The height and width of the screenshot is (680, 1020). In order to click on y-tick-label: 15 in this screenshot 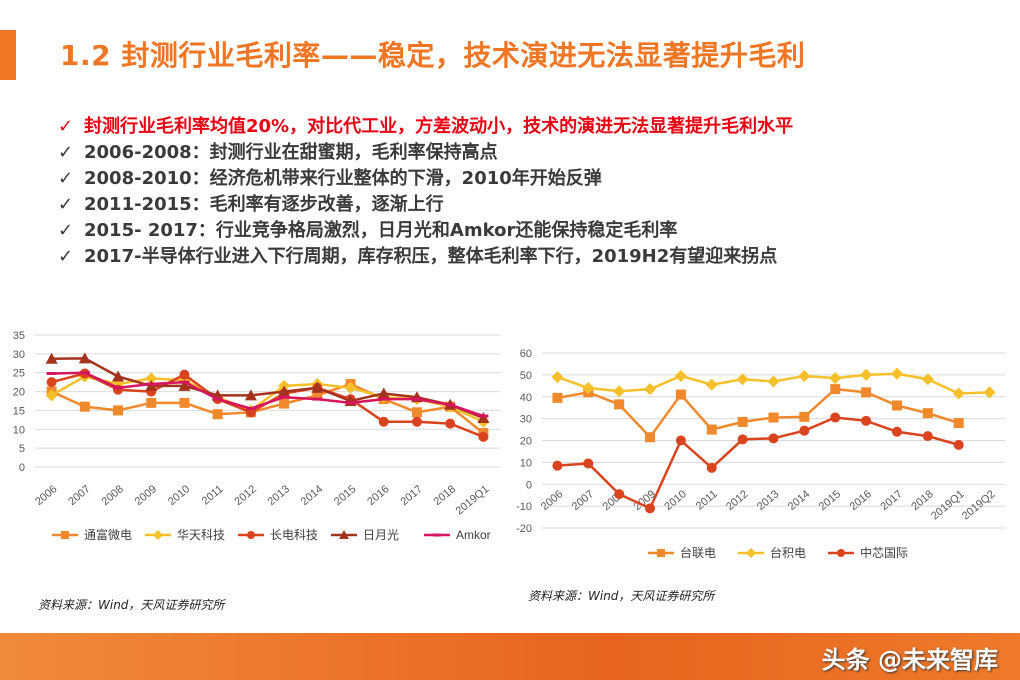, I will do `click(19, 411)`.